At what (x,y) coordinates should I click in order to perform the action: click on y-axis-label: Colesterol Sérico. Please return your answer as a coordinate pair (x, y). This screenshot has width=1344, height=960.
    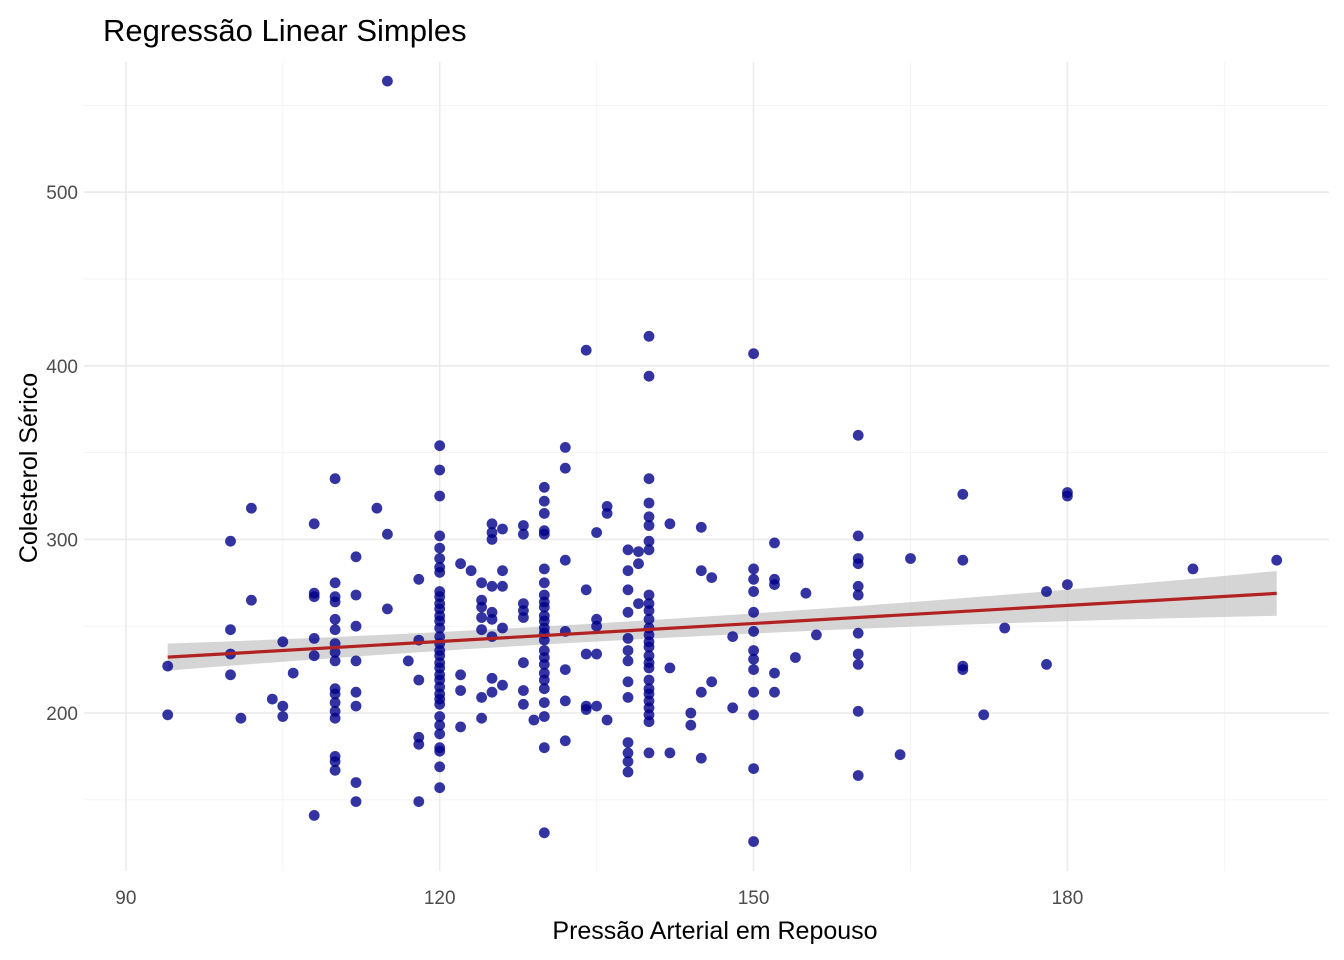
    Looking at the image, I should click on (29, 468).